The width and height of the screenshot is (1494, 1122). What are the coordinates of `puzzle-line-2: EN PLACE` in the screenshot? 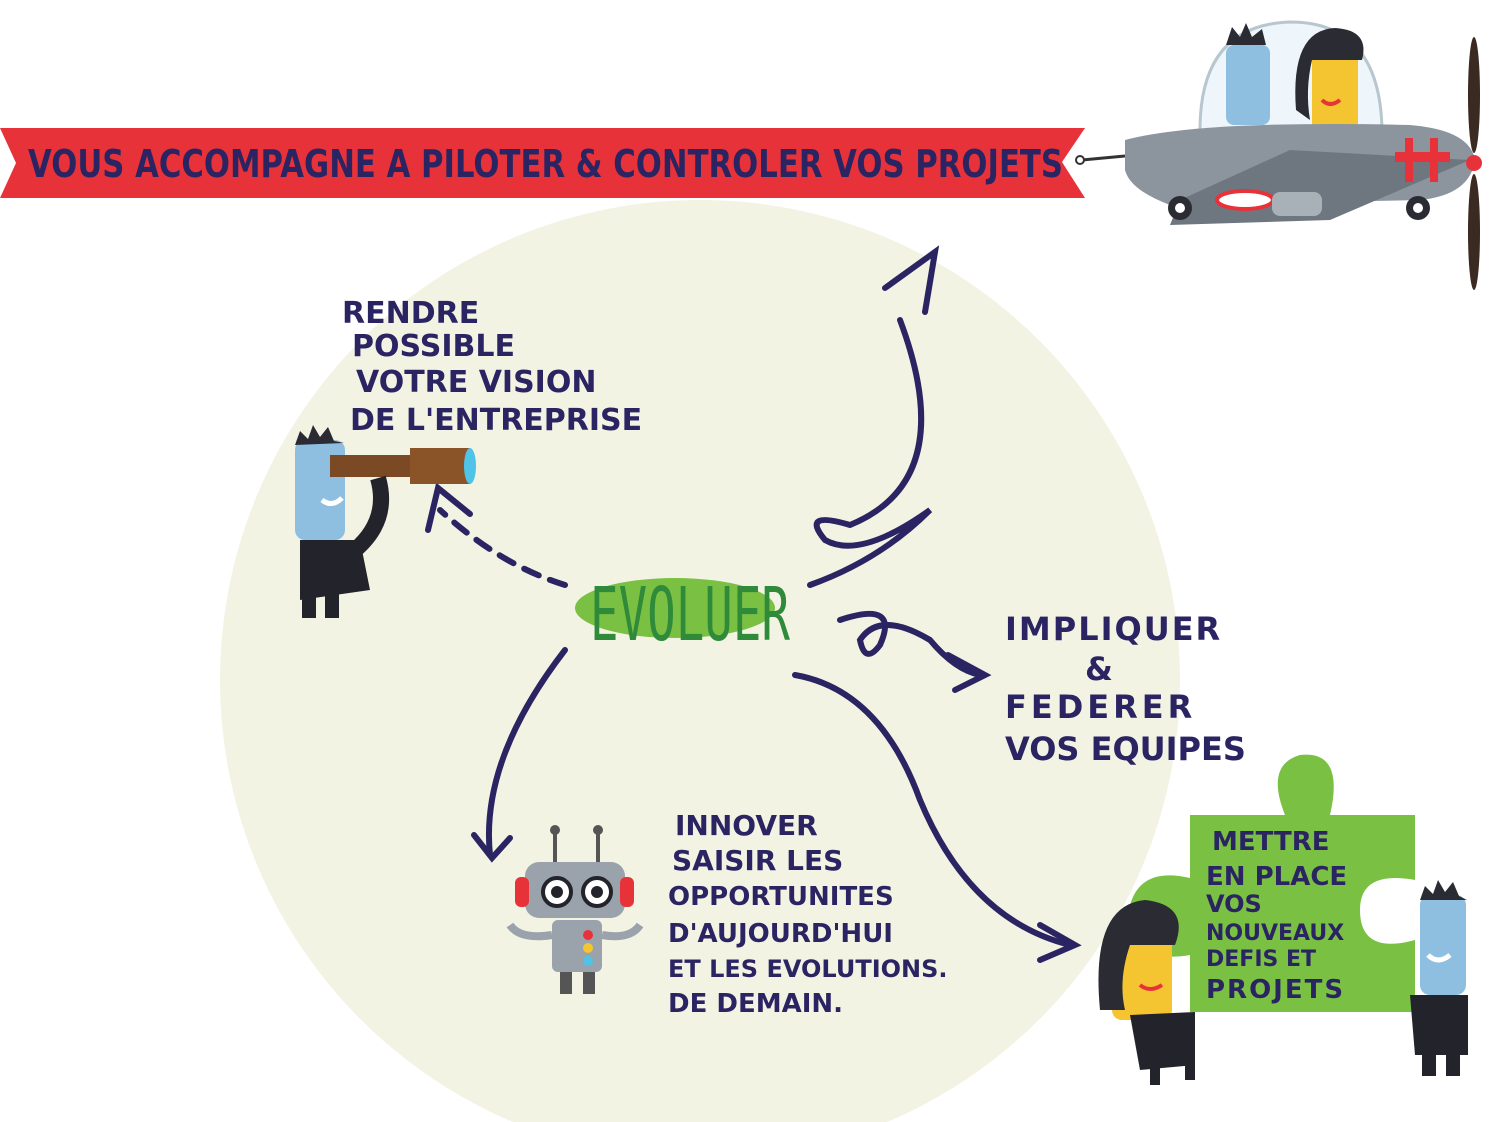 It's located at (1276, 877).